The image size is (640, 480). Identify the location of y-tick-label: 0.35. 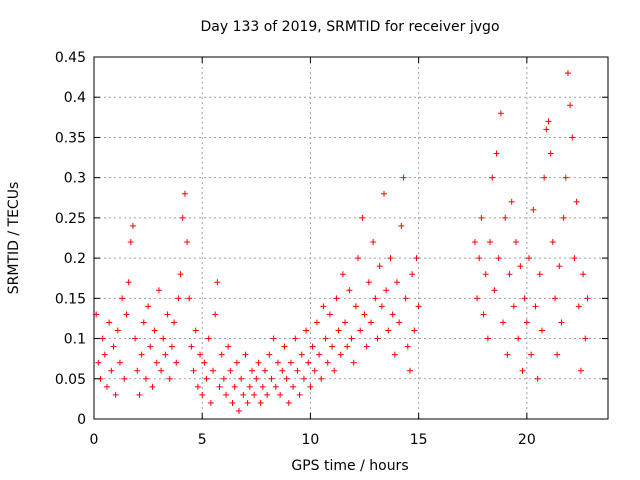
(70, 138).